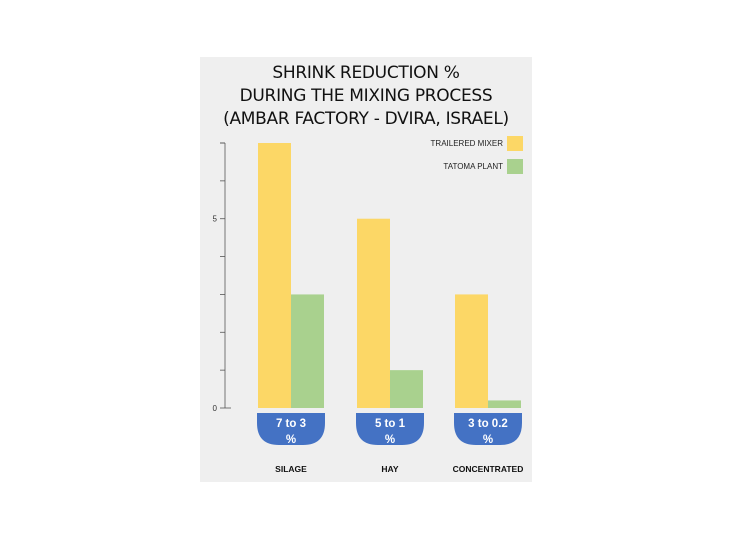 This screenshot has width=729, height=540. What do you see at coordinates (222, 277) in the screenshot?
I see `y-axis: 05` at bounding box center [222, 277].